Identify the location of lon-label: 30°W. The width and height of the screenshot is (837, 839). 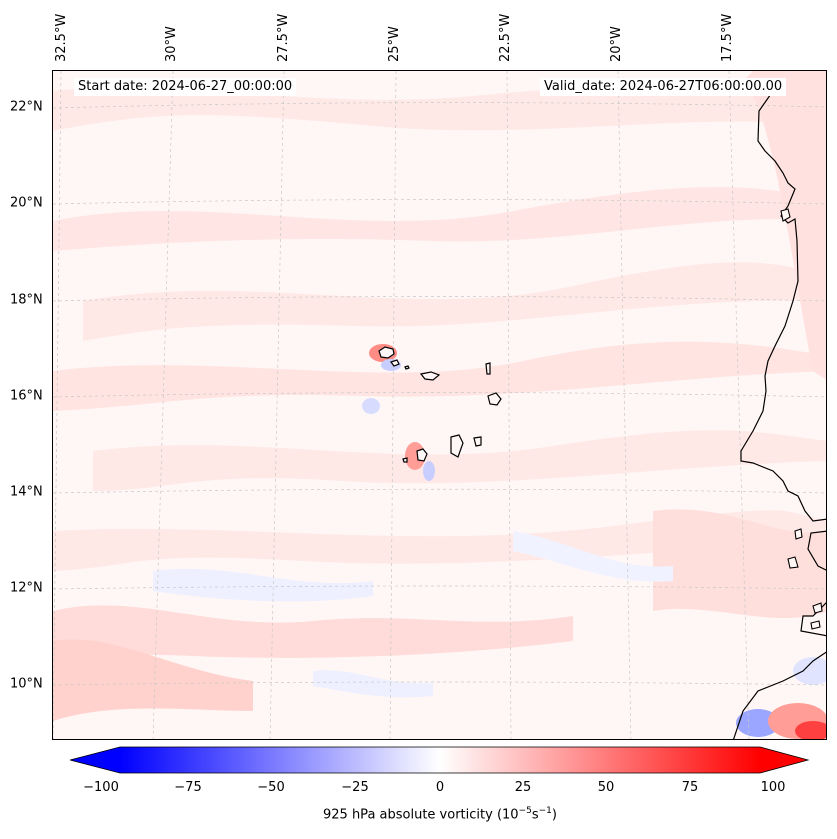
(171, 44).